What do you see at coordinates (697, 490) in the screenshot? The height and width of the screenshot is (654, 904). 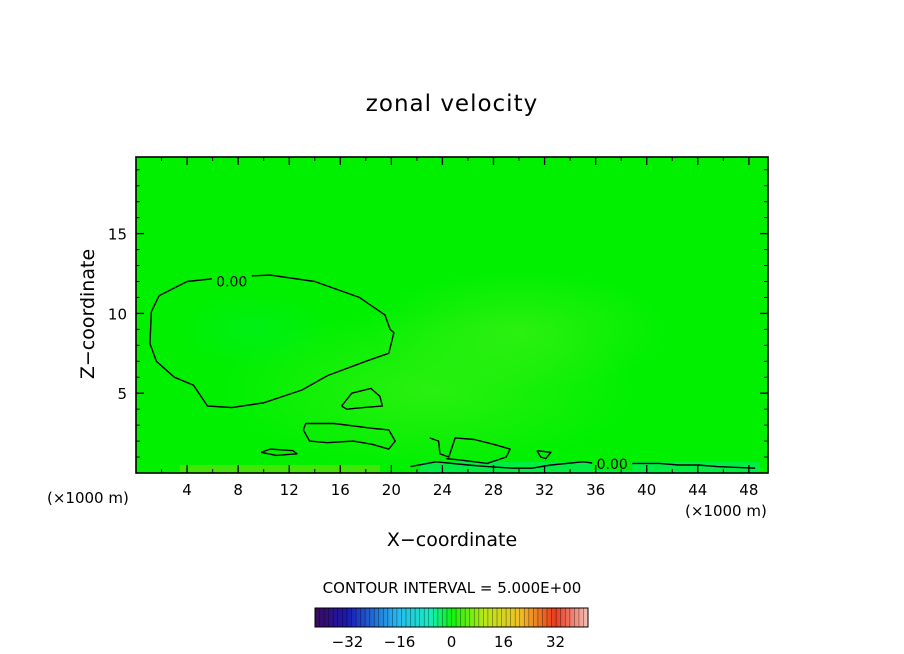 I see `x-tick-label: 44` at bounding box center [697, 490].